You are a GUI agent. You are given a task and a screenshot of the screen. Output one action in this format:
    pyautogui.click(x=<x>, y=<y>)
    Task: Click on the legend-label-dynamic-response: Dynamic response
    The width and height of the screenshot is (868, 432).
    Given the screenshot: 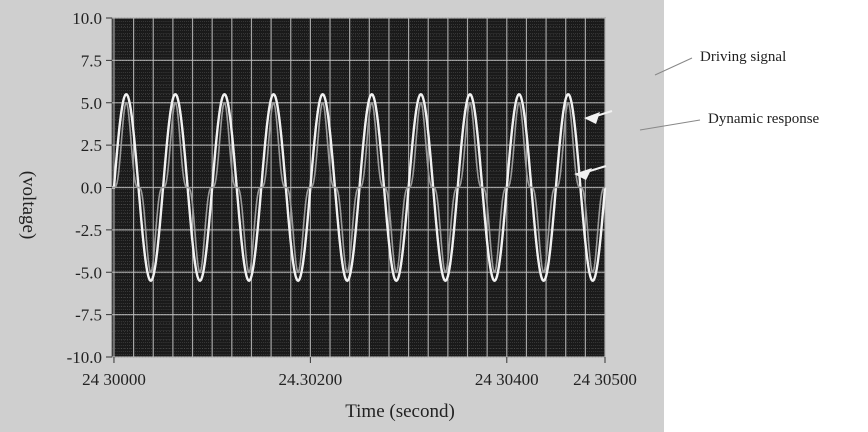 What is the action you would take?
    pyautogui.click(x=764, y=119)
    